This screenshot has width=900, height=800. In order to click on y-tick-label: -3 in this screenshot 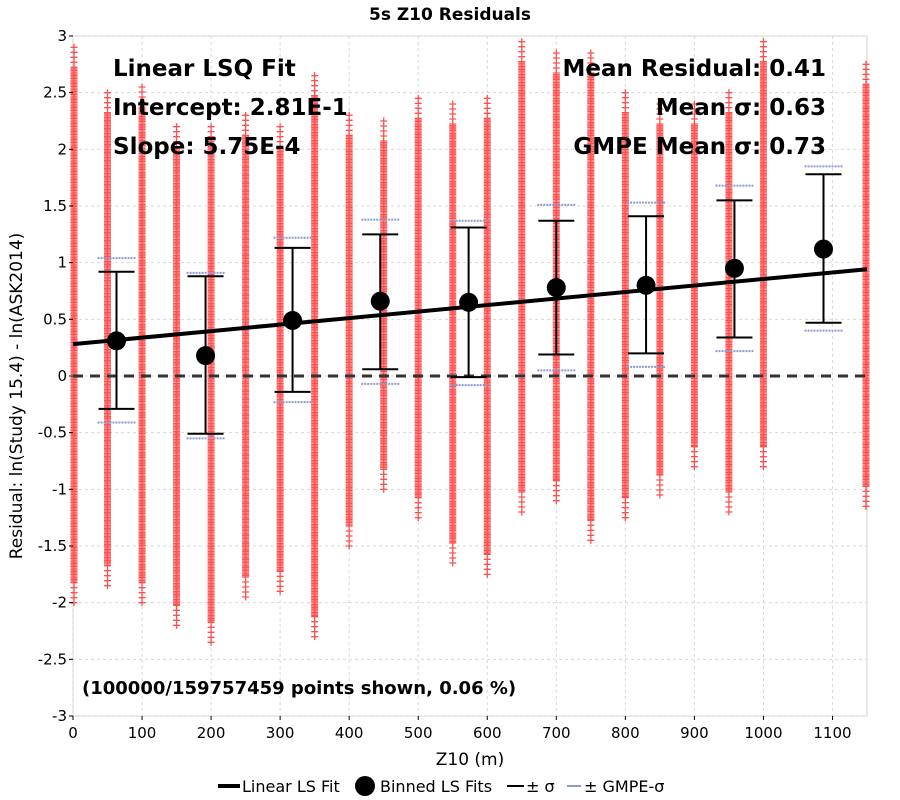, I will do `click(59, 716)`.